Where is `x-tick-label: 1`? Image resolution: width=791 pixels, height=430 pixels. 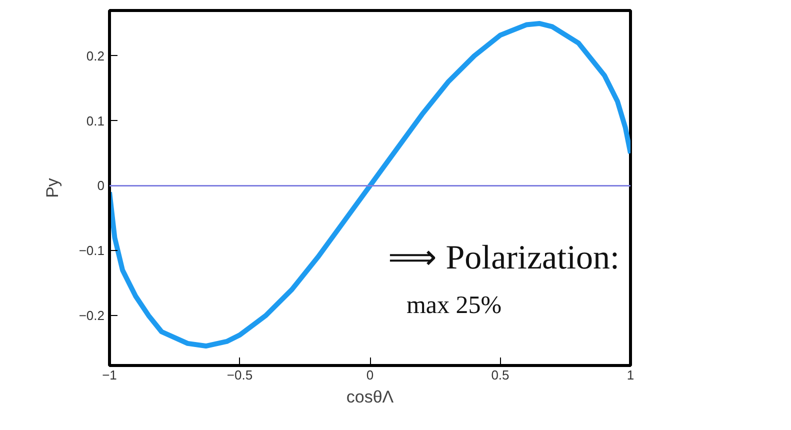 x-tick-label: 1 is located at coordinates (630, 375).